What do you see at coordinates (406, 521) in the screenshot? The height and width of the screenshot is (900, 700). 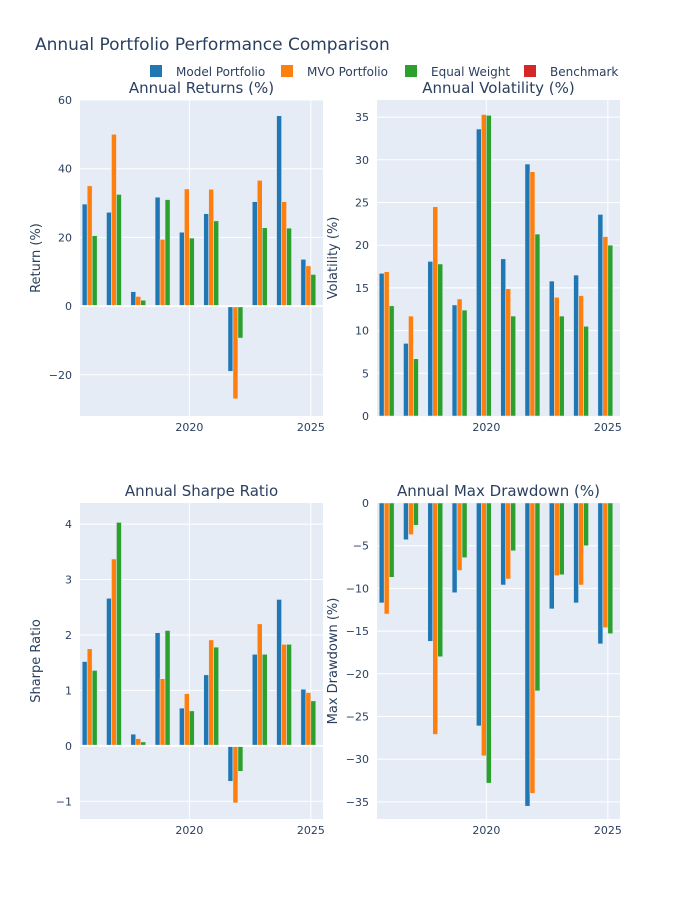 I see `bar-model-portfolio-2017` at bounding box center [406, 521].